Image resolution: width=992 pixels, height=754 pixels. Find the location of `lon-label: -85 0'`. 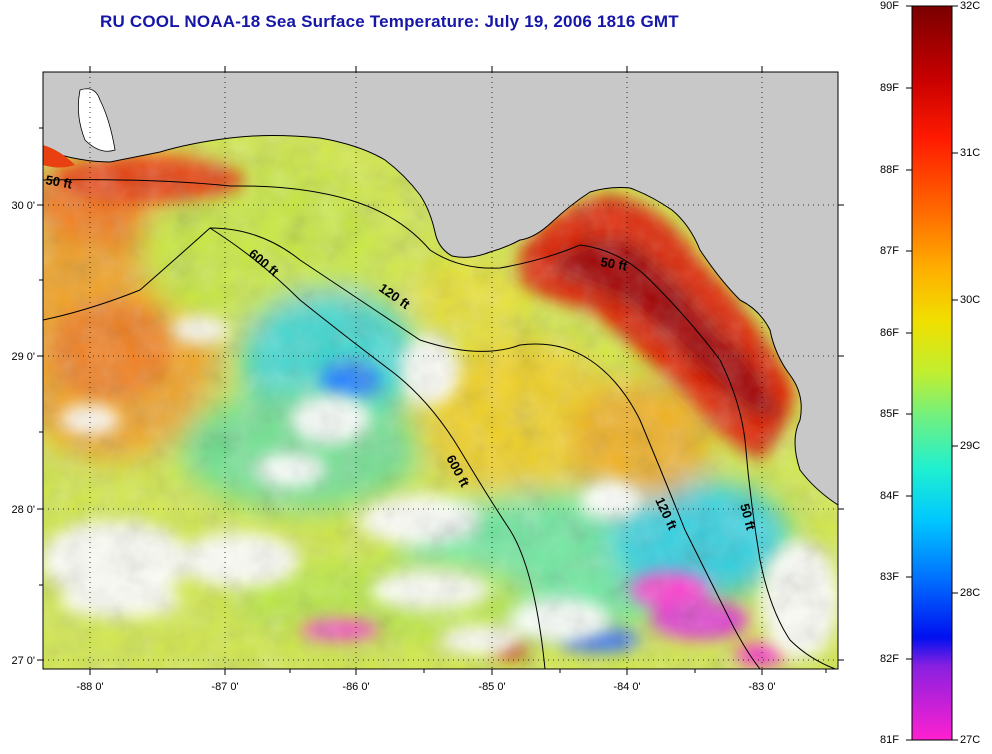

lon-label: -85 0' is located at coordinates (491, 687).